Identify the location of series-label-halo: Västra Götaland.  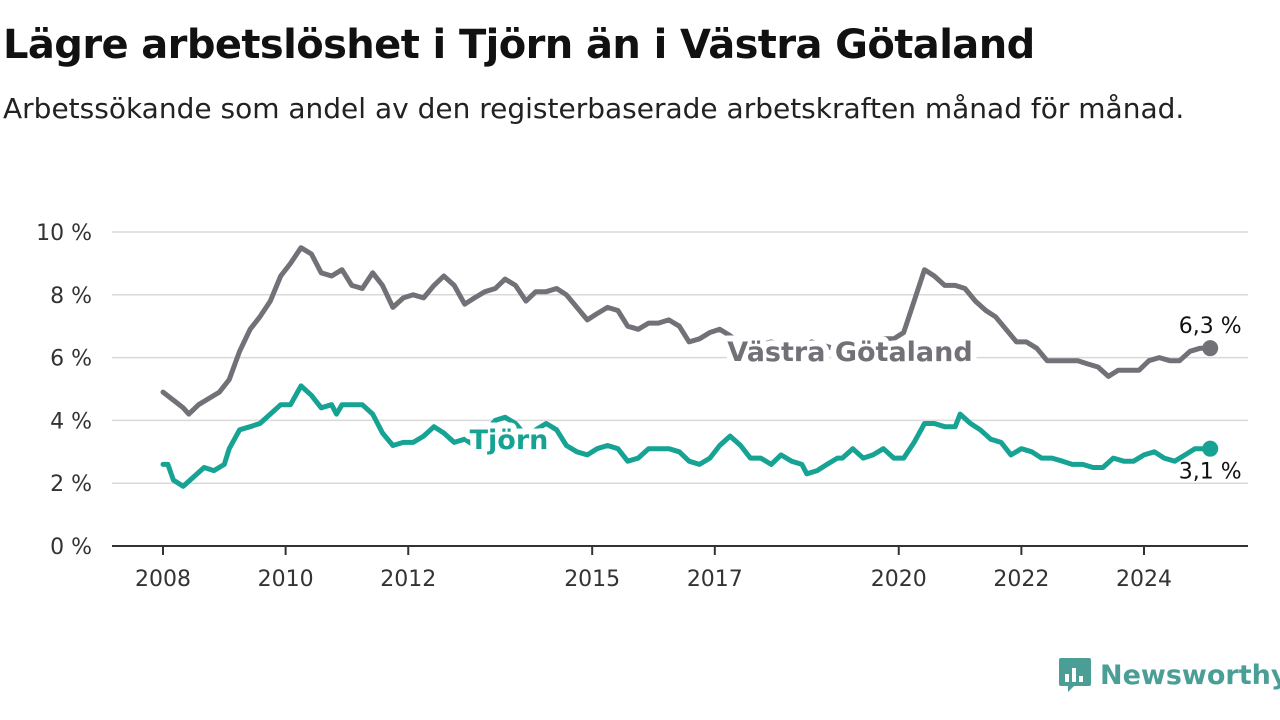
(849, 352).